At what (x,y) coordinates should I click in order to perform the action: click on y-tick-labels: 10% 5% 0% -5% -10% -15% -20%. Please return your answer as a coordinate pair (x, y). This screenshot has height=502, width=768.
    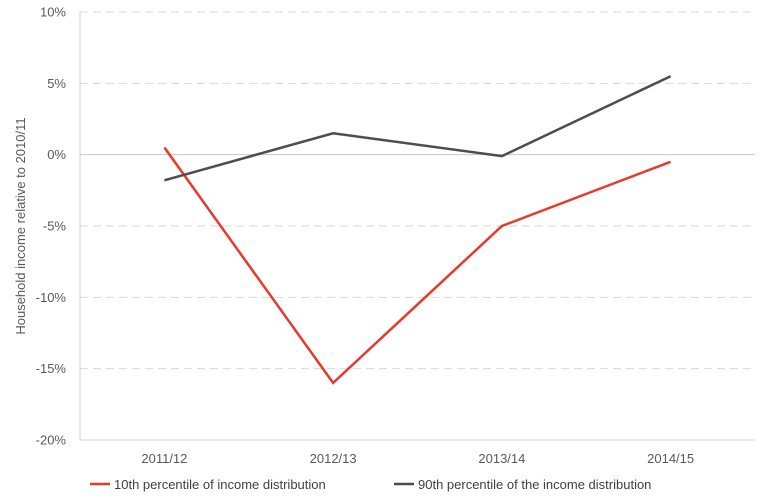
    Looking at the image, I should click on (51, 226).